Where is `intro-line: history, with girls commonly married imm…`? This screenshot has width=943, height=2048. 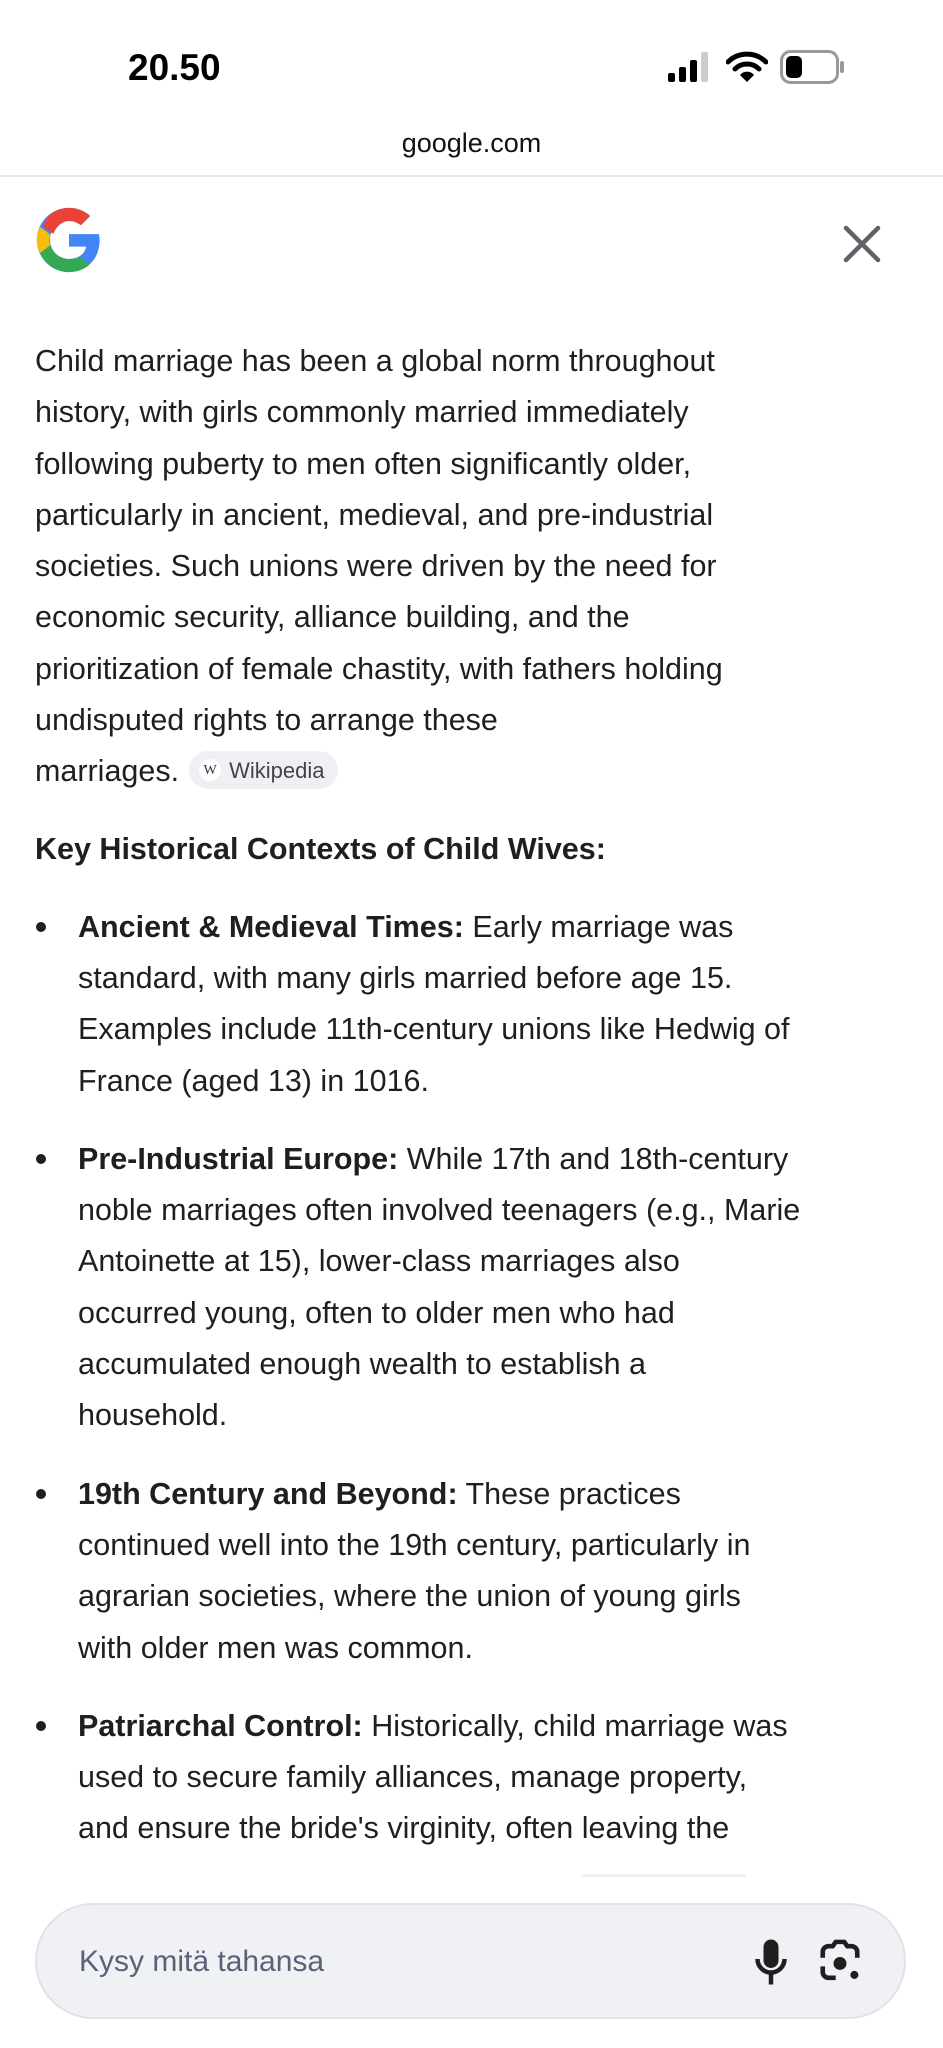 intro-line: history, with girls commonly married imm… is located at coordinates (362, 412).